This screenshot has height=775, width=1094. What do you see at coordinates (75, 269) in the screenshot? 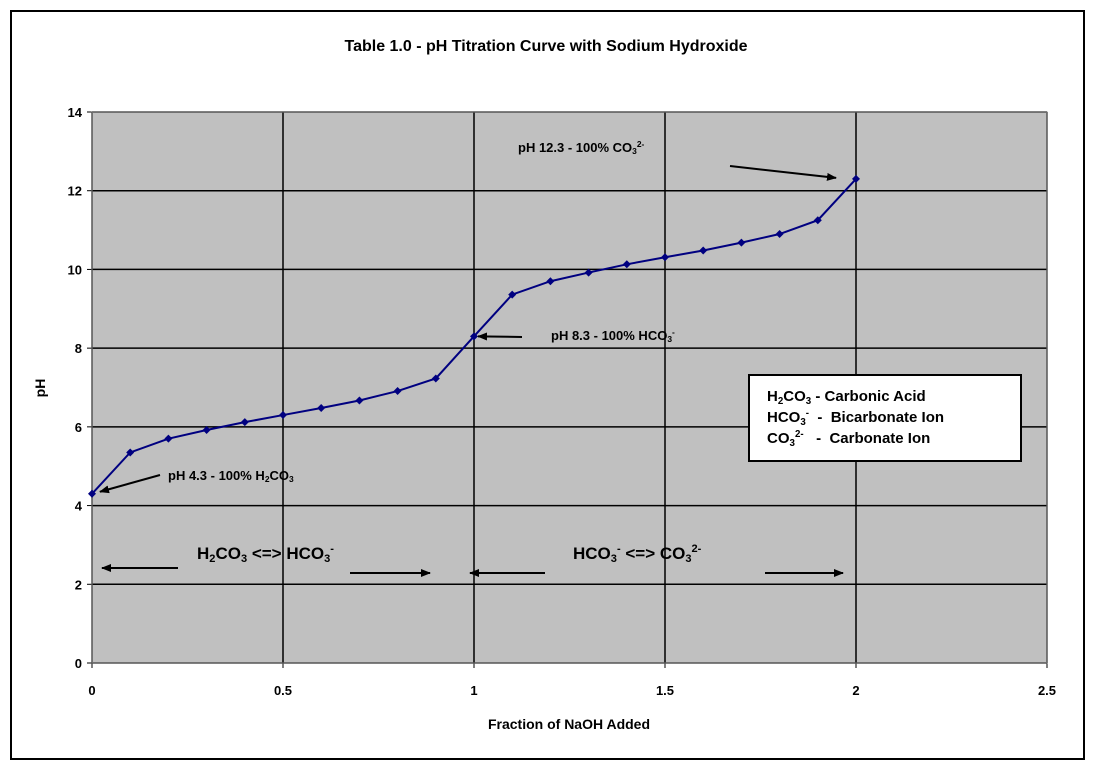
I see `y-tick-label: 10` at bounding box center [75, 269].